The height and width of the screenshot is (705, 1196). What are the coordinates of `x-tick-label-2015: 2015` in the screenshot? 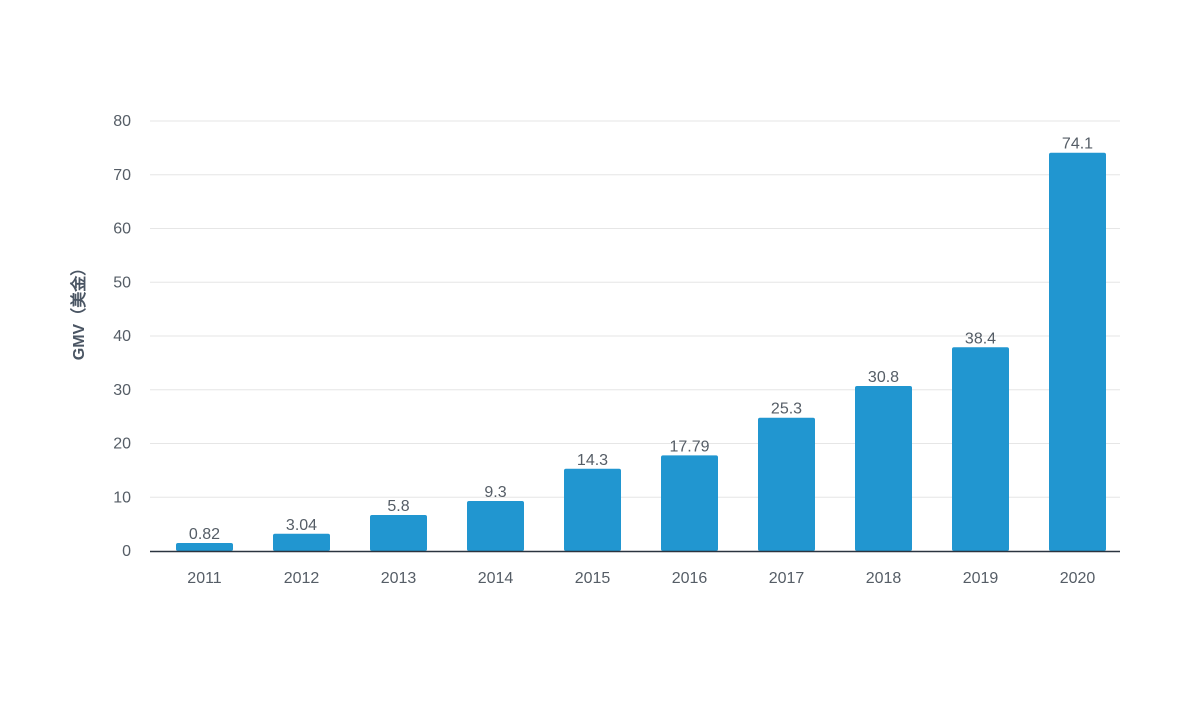 It's located at (593, 578).